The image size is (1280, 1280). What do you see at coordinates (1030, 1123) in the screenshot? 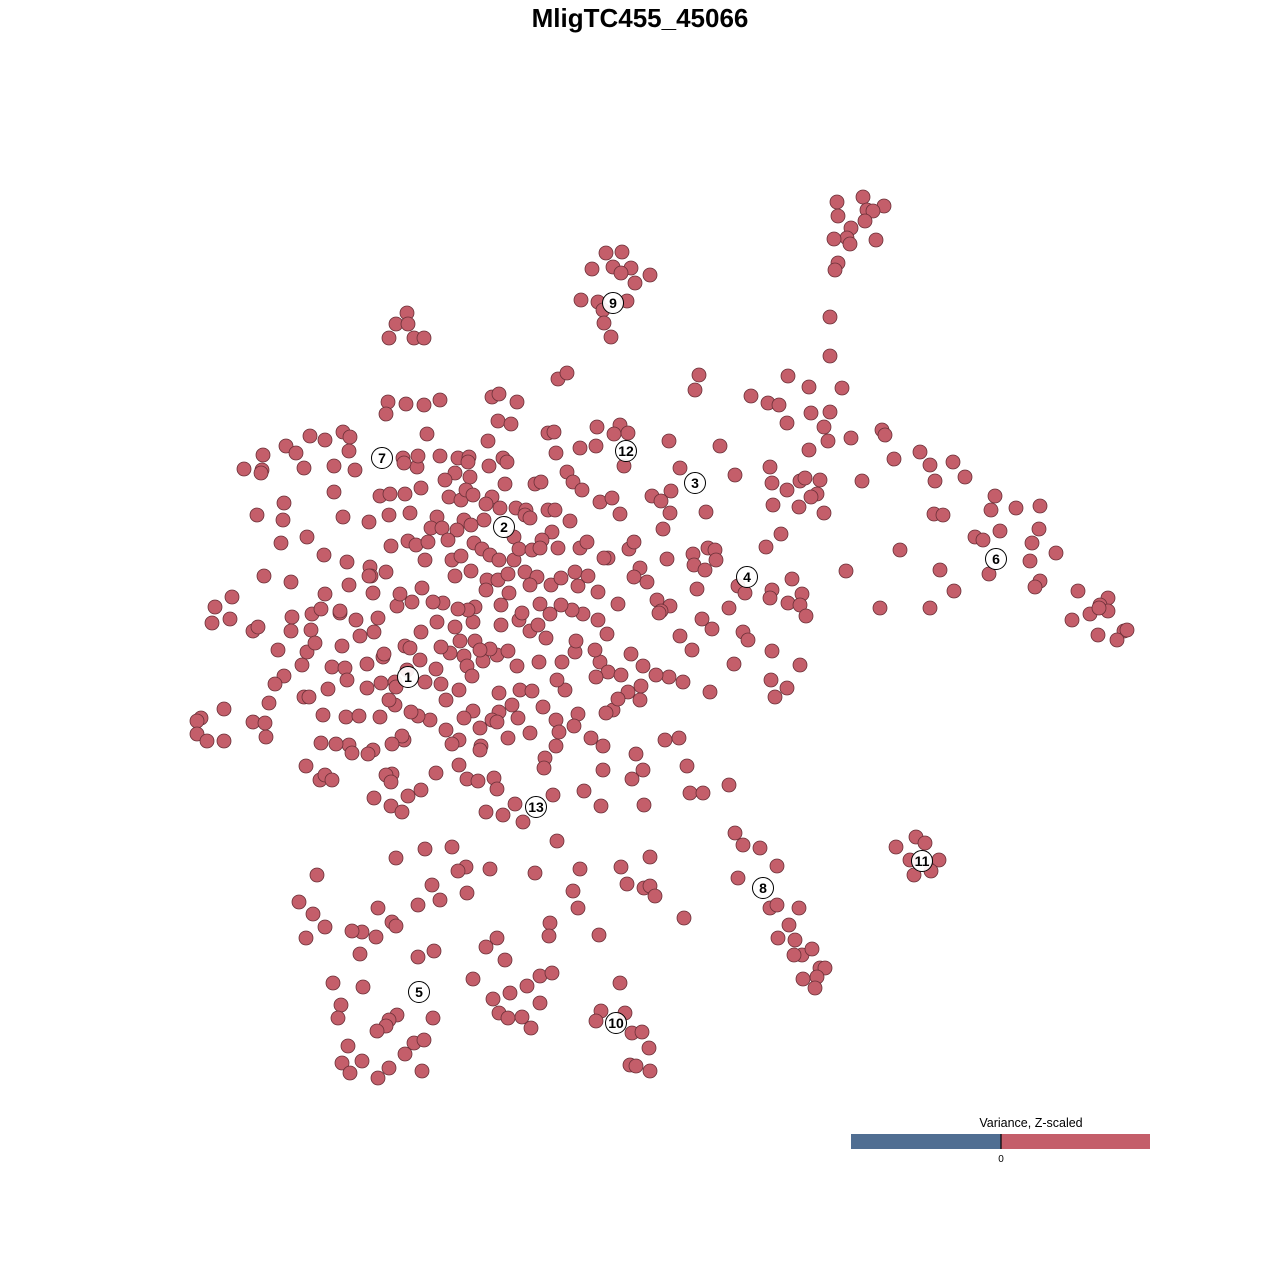
I see `legend-title: Variance, Z-scaled` at bounding box center [1030, 1123].